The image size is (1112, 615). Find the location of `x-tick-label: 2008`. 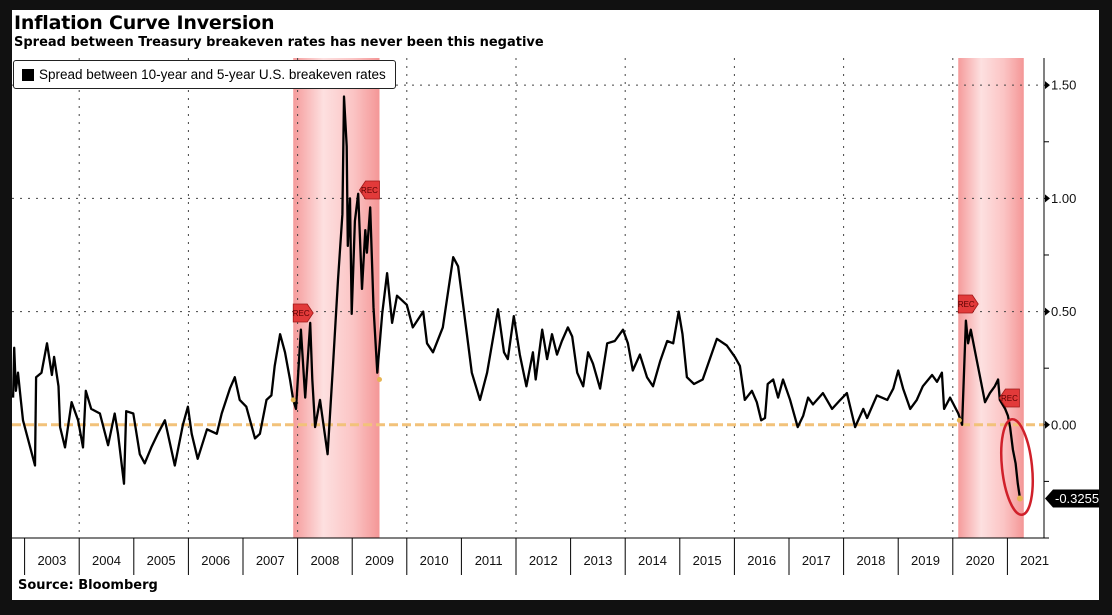

x-tick-label: 2008 is located at coordinates (324, 560).